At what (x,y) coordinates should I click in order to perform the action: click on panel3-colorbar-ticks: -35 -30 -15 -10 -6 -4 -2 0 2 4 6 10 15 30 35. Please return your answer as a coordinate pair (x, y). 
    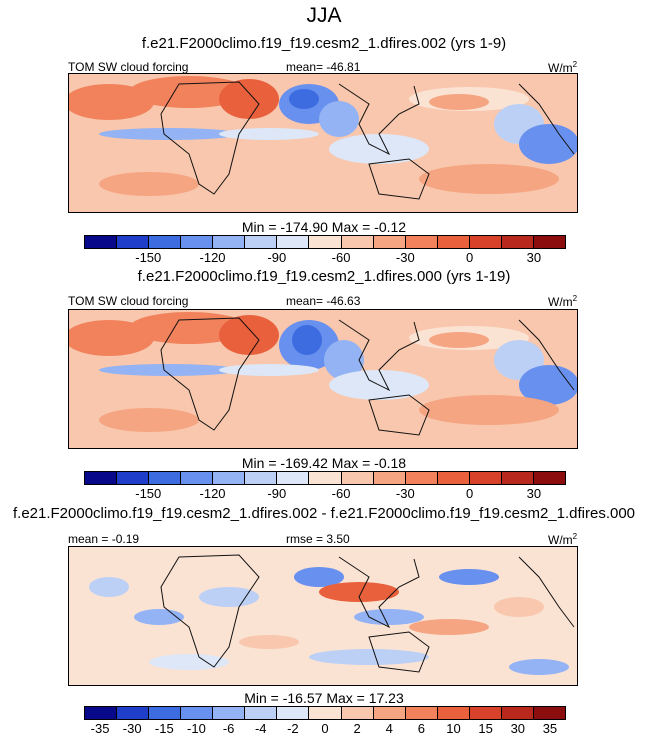
    Looking at the image, I should click on (325, 729).